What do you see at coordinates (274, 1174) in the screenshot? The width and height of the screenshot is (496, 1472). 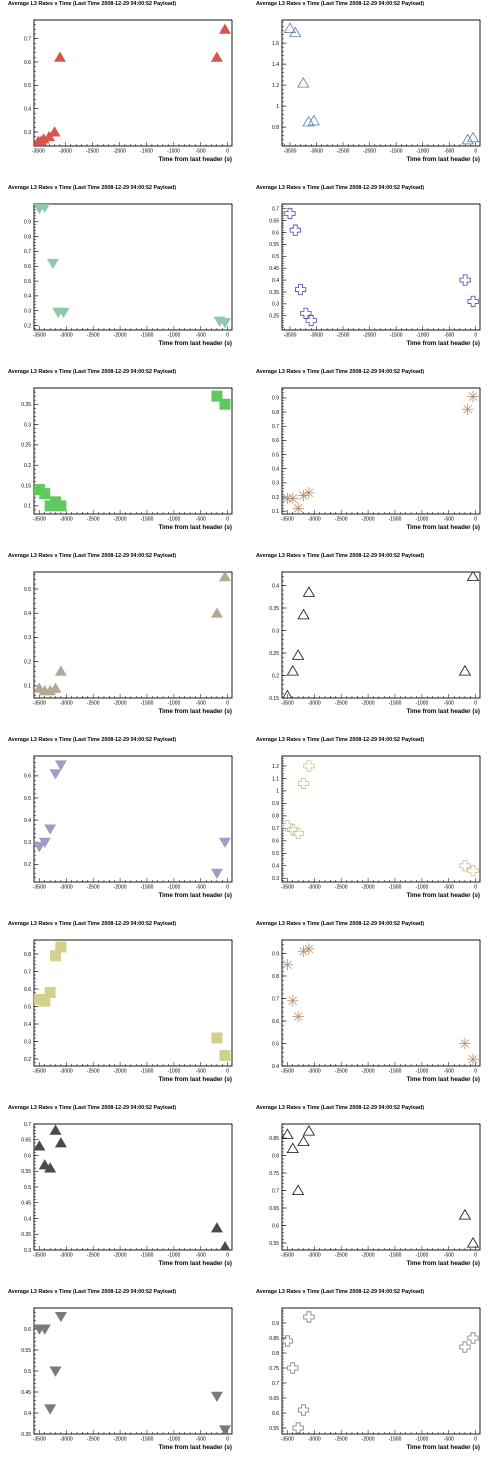 I see `y-tick-label: 0.75` at bounding box center [274, 1174].